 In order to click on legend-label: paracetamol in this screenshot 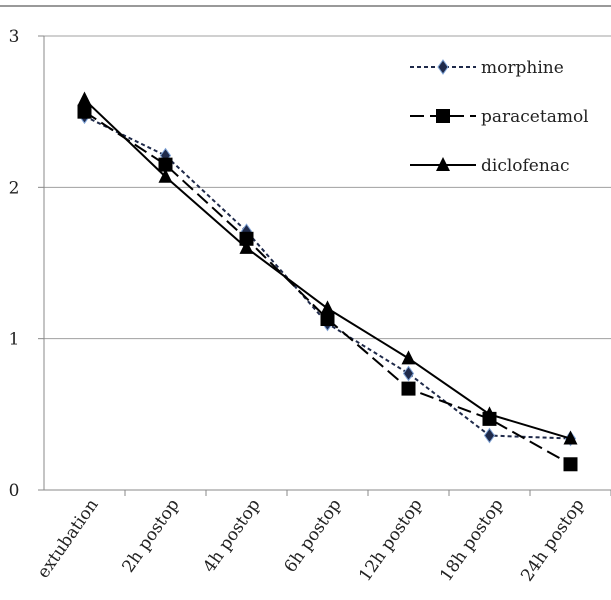, I will do `click(535, 117)`.